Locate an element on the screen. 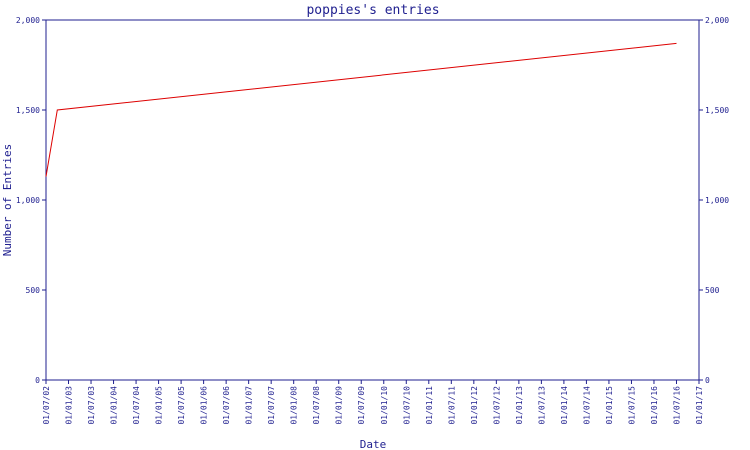  x-tick-label: 01/01/05 is located at coordinates (159, 405).